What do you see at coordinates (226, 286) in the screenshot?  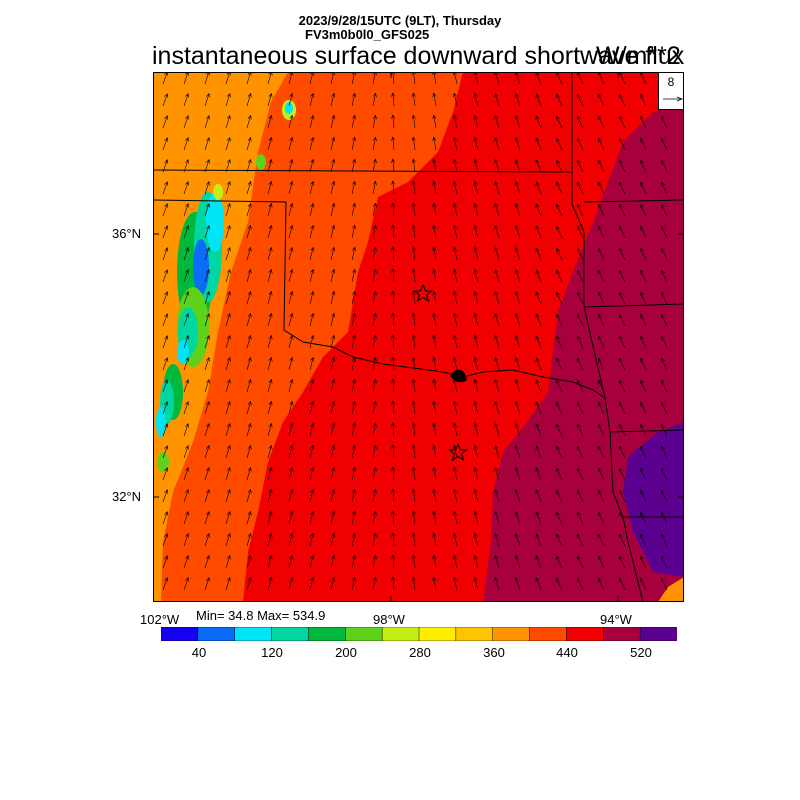 I see `cloud-cells` at bounding box center [226, 286].